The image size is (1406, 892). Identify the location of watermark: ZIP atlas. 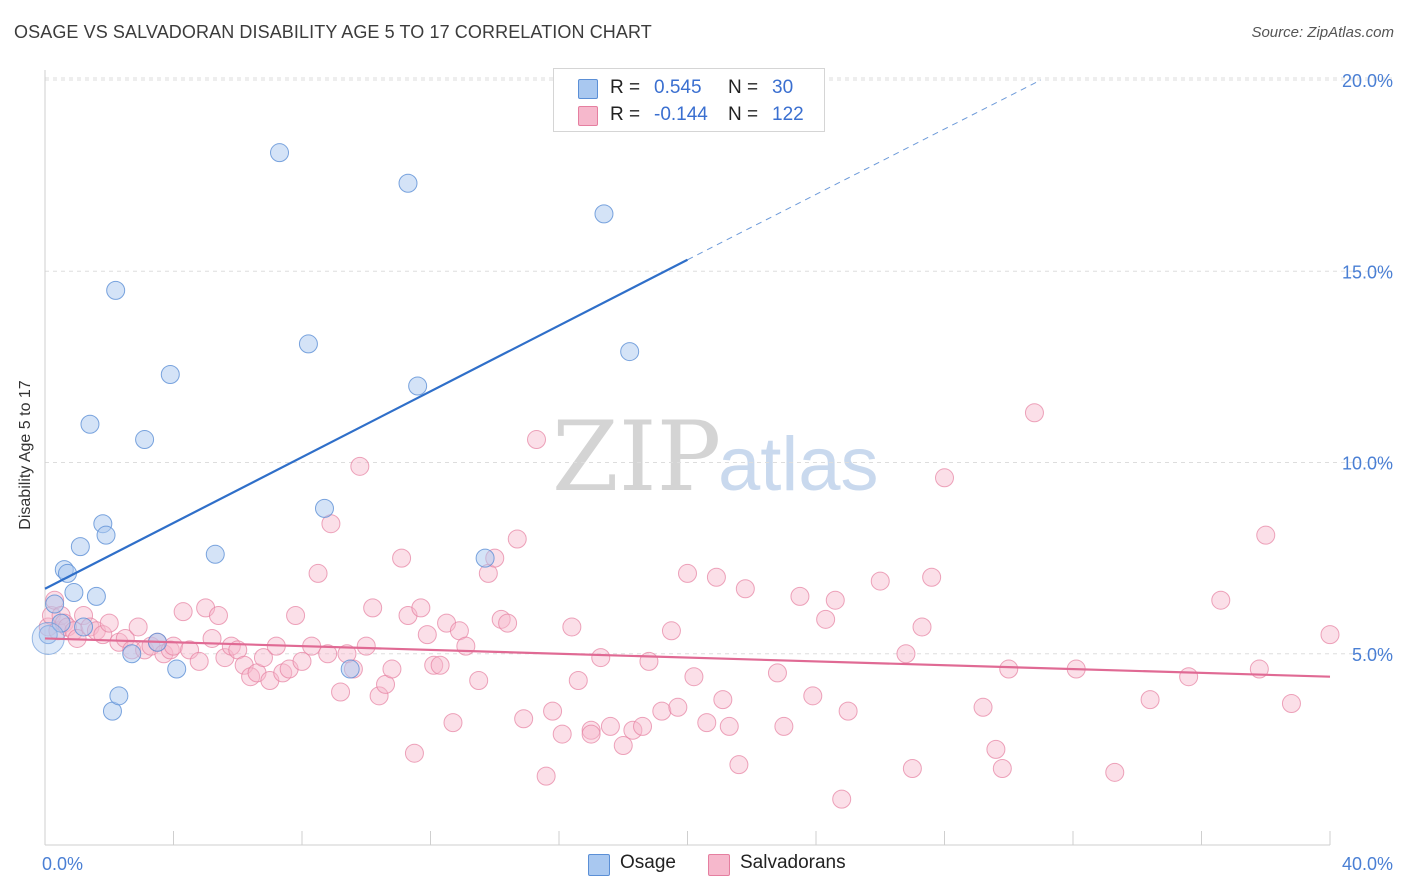
(715, 457).